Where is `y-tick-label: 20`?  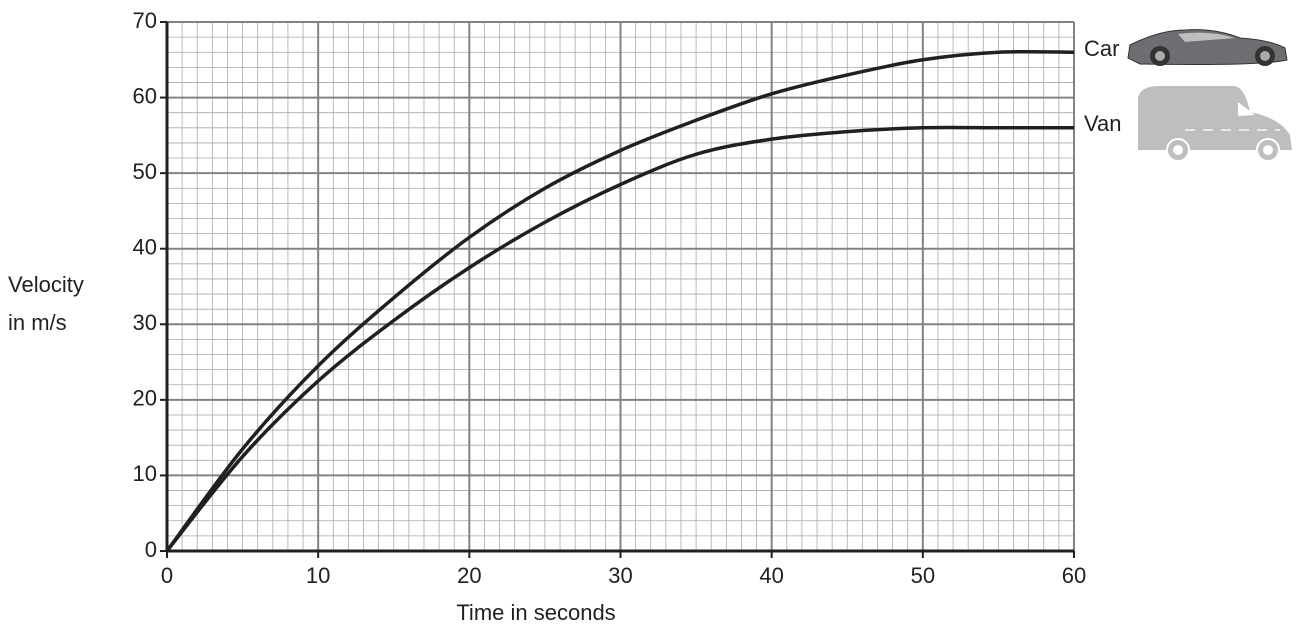
y-tick-label: 20 is located at coordinates (145, 398).